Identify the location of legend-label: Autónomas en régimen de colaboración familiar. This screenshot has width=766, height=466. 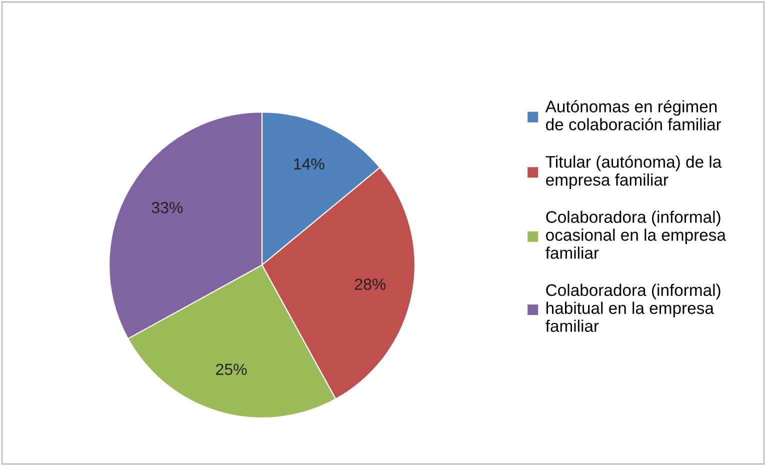
(633, 115).